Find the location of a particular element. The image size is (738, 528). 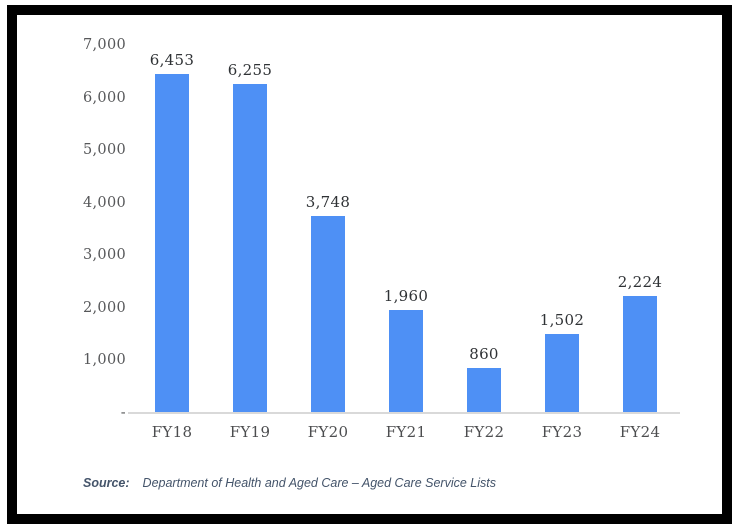

bar-value-label: 860 is located at coordinates (484, 353).